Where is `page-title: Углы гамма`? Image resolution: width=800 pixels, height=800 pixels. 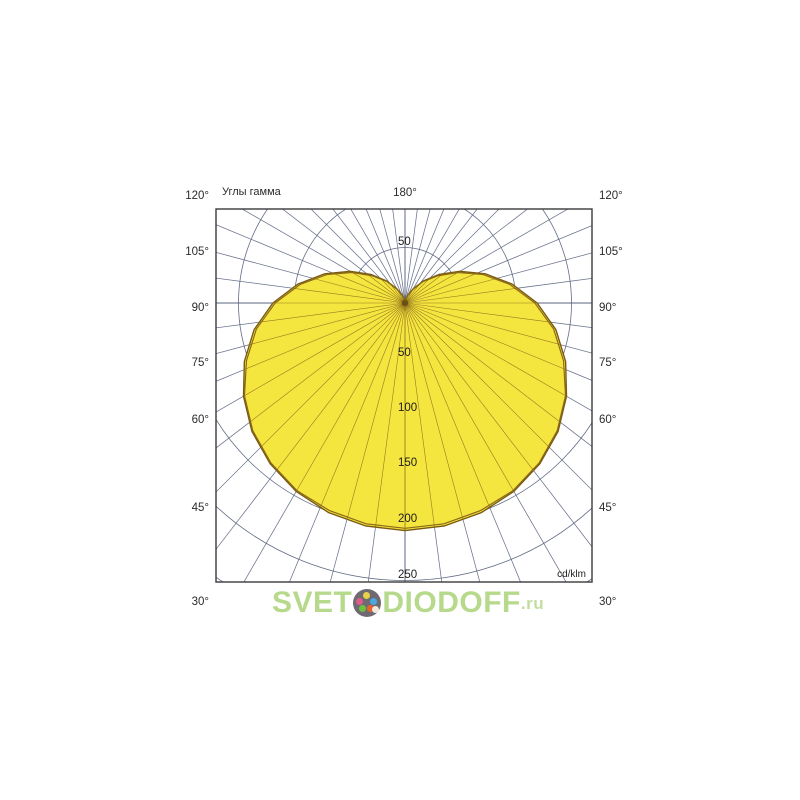
page-title: Углы гамма is located at coordinates (252, 192).